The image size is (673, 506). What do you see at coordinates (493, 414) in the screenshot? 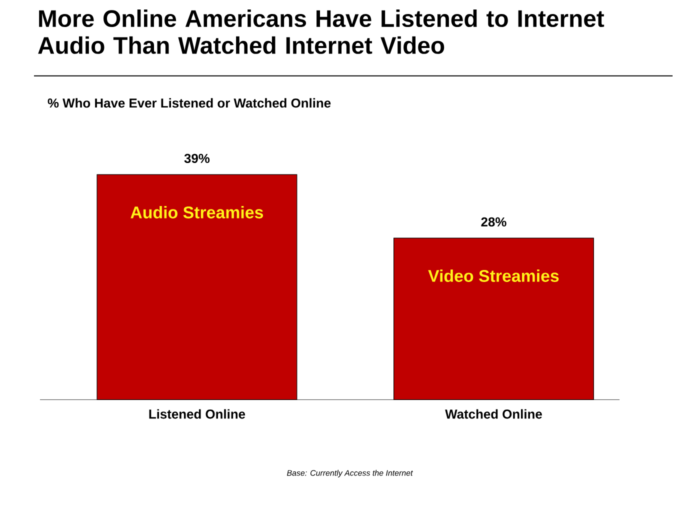
I see `x-tick-label: Watched Online` at bounding box center [493, 414].